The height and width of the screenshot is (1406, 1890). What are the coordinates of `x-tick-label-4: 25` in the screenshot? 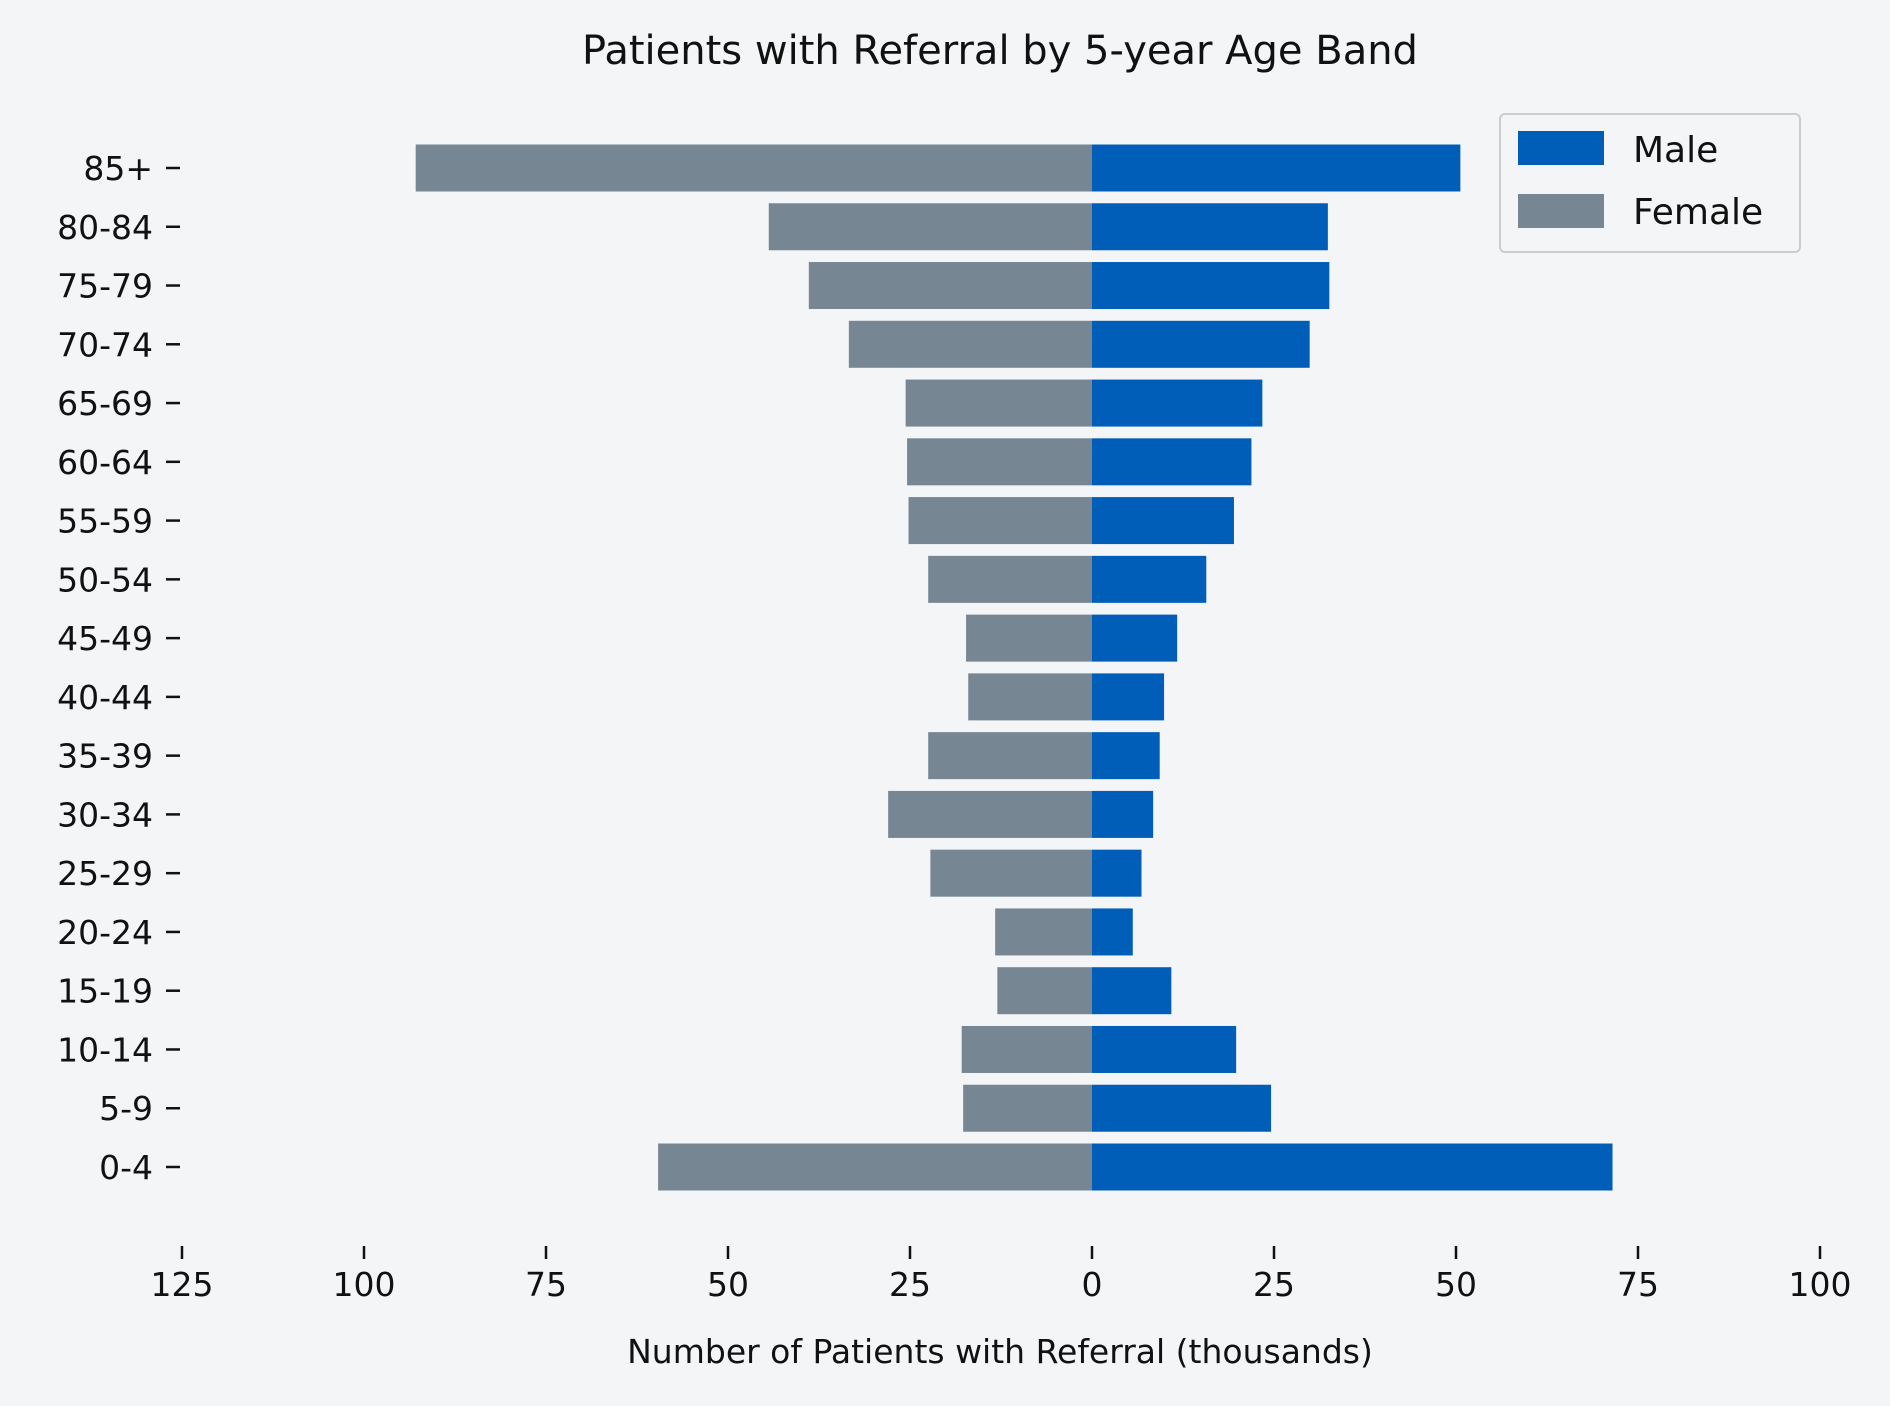 It's located at (910, 1284).